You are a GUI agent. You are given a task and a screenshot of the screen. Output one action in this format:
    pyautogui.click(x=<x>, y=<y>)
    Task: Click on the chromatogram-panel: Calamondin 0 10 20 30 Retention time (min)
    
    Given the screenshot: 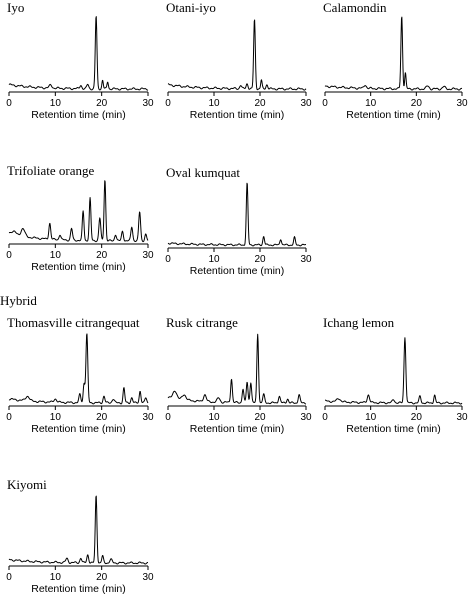 What is the action you would take?
    pyautogui.click(x=395, y=60)
    